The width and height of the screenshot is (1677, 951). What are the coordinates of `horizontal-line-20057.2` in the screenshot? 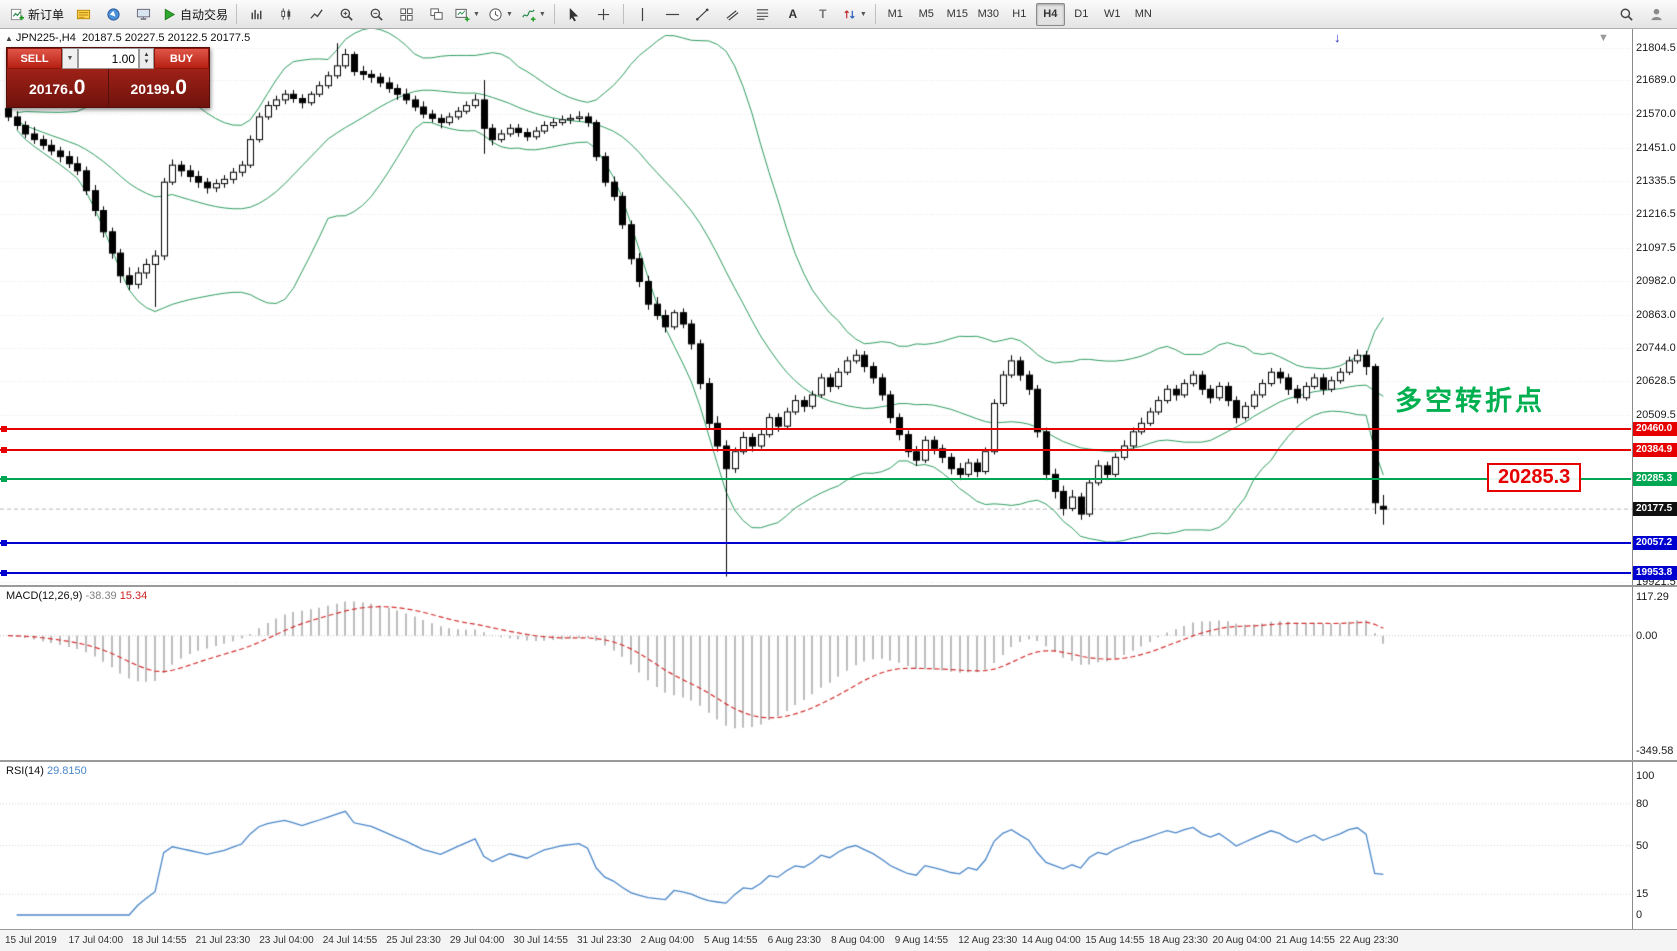 It's located at (815, 543).